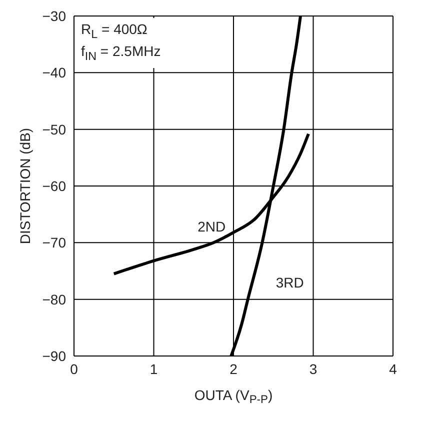 The image size is (423, 422). Describe the element at coordinates (54, 299) in the screenshot. I see `y-tick-label: −80` at that location.